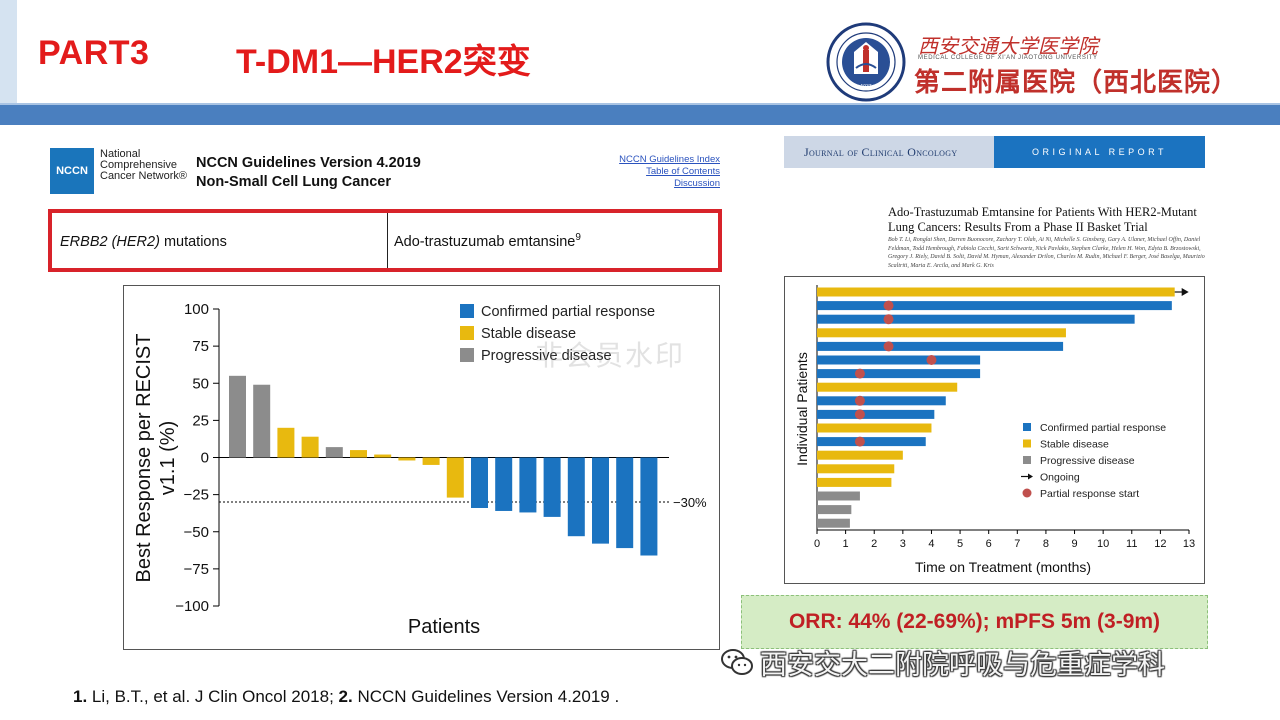  I want to click on x-tick-label: 1, so click(846, 544).